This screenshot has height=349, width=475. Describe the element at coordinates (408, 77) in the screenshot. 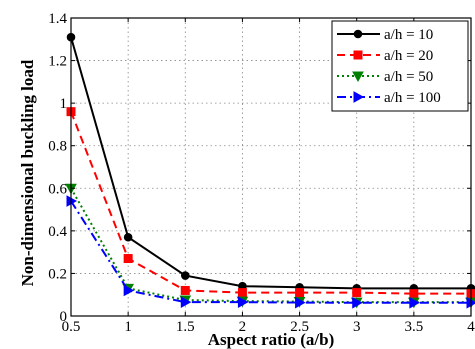

I see `legend-label: a/h = 50` at that location.